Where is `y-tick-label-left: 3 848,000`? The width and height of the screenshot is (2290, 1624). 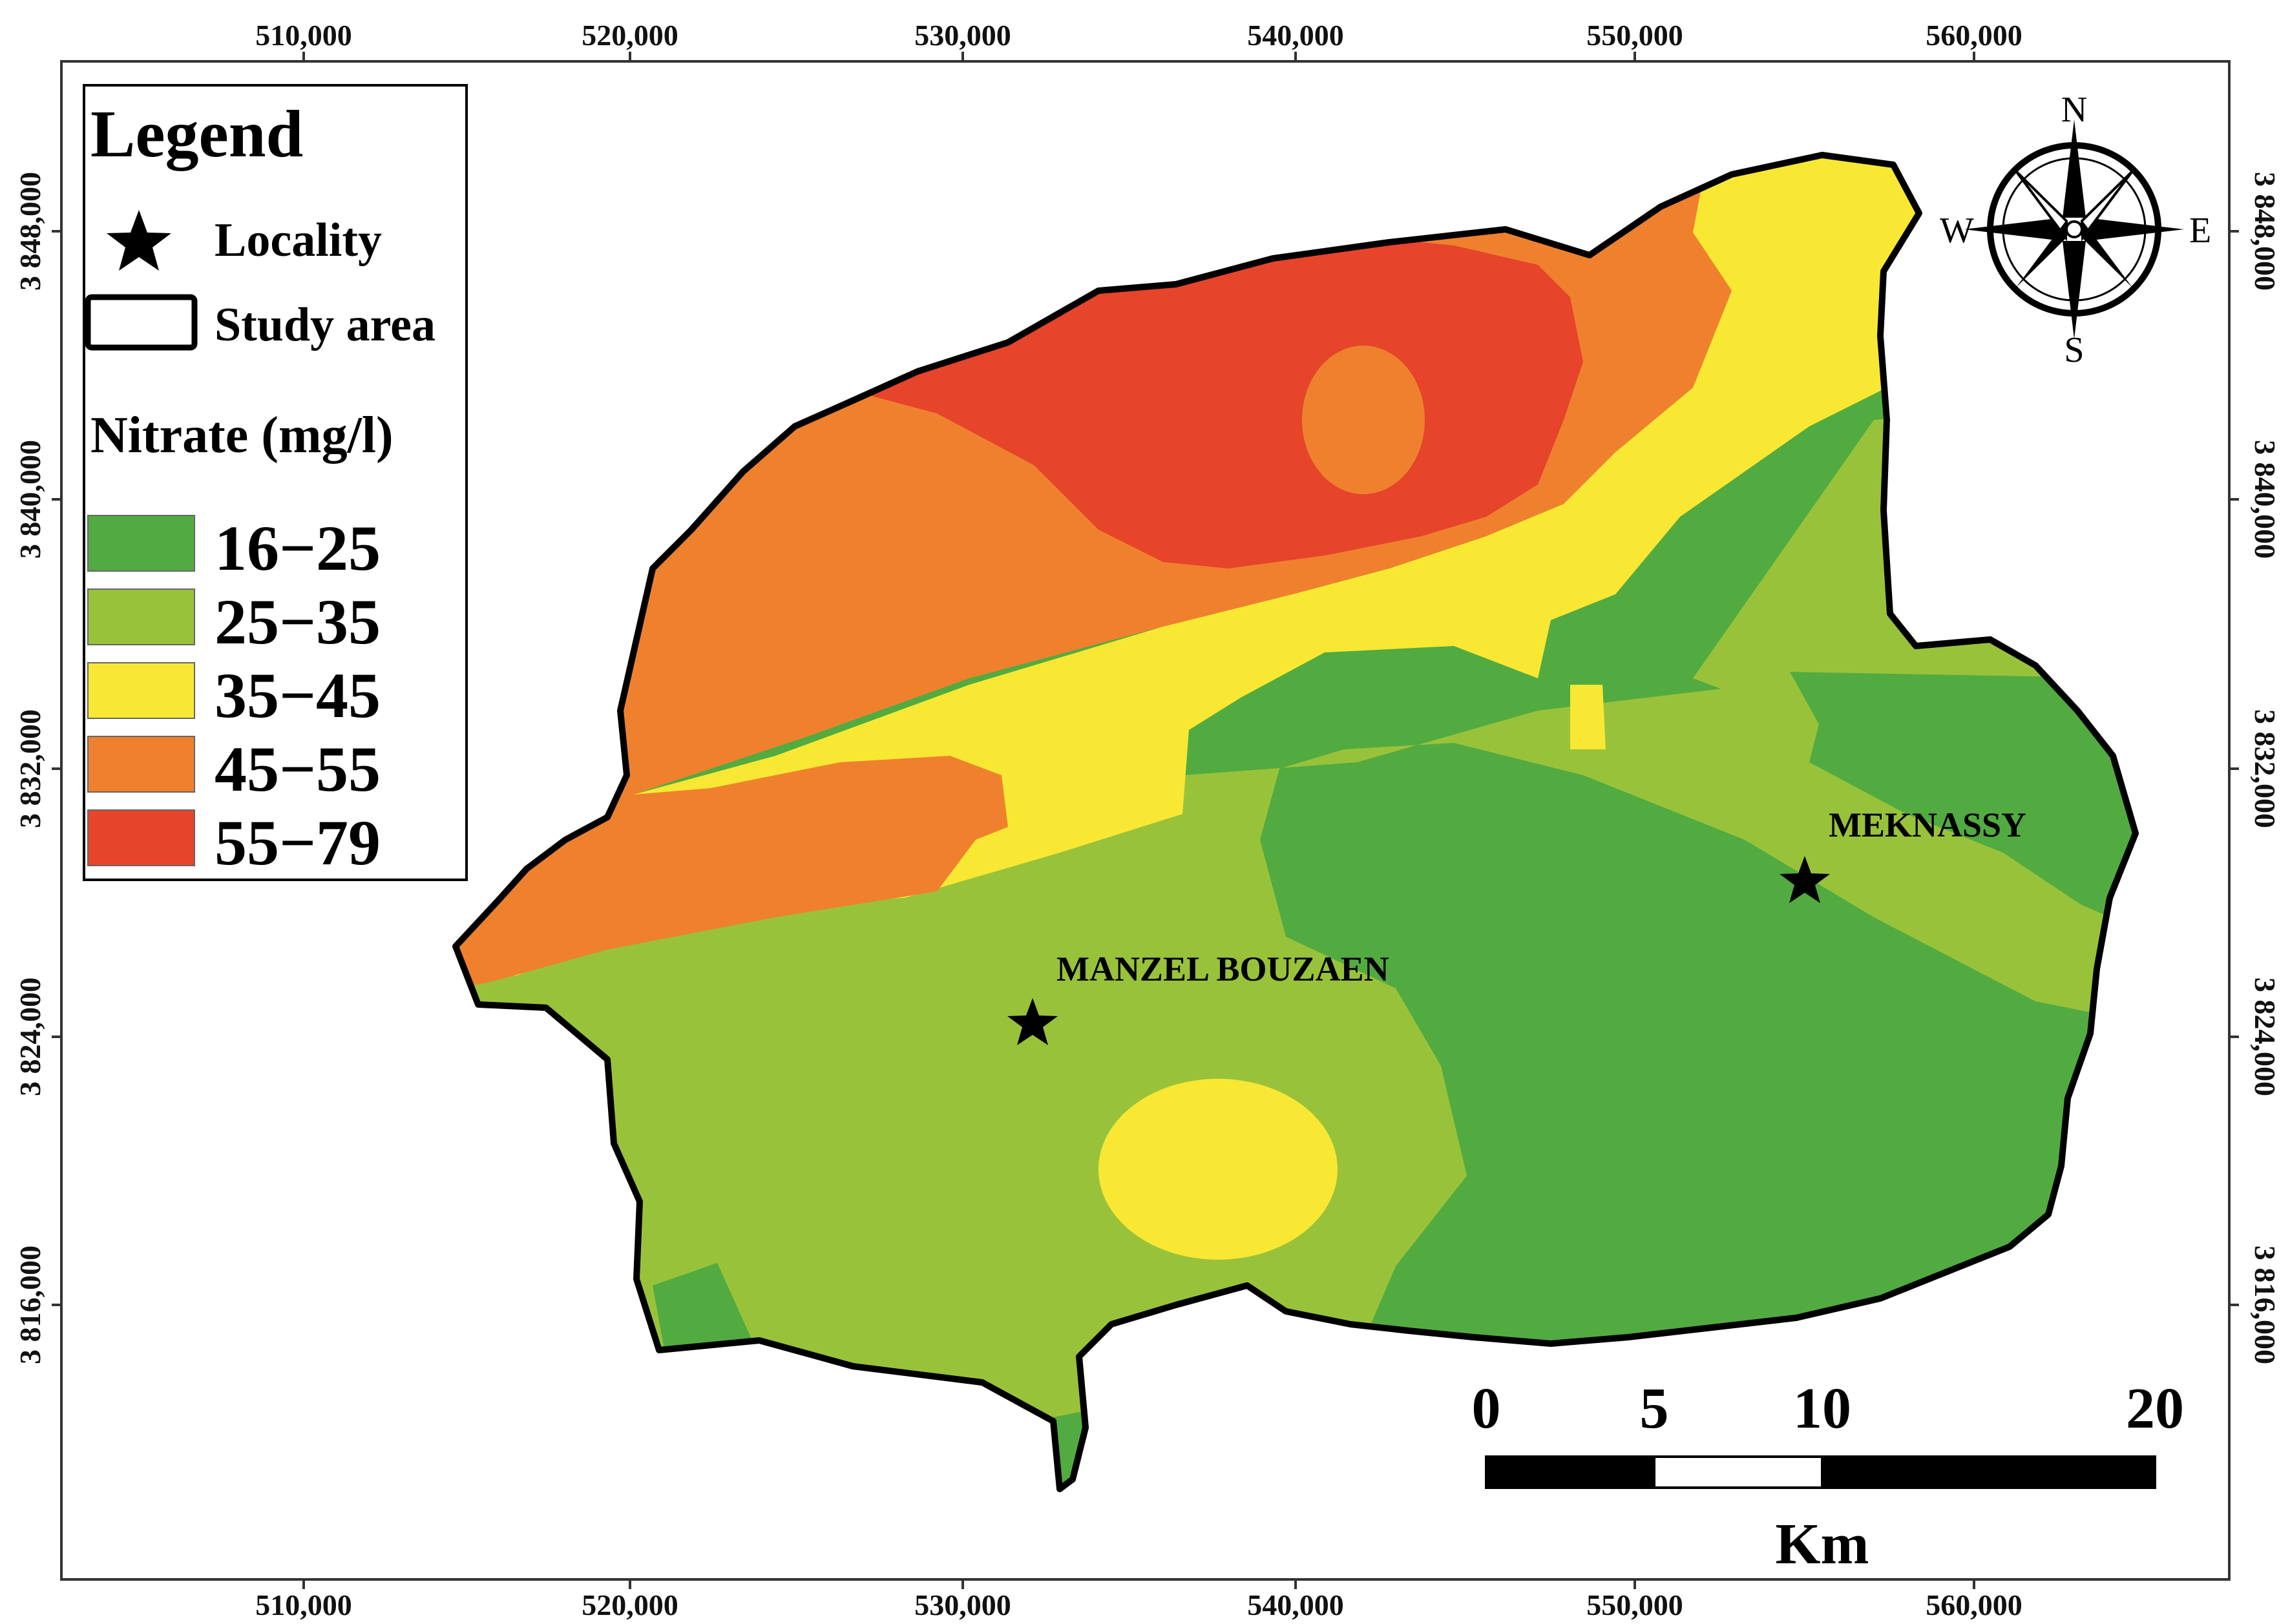 y-tick-label-left: 3 848,000 is located at coordinates (30, 231).